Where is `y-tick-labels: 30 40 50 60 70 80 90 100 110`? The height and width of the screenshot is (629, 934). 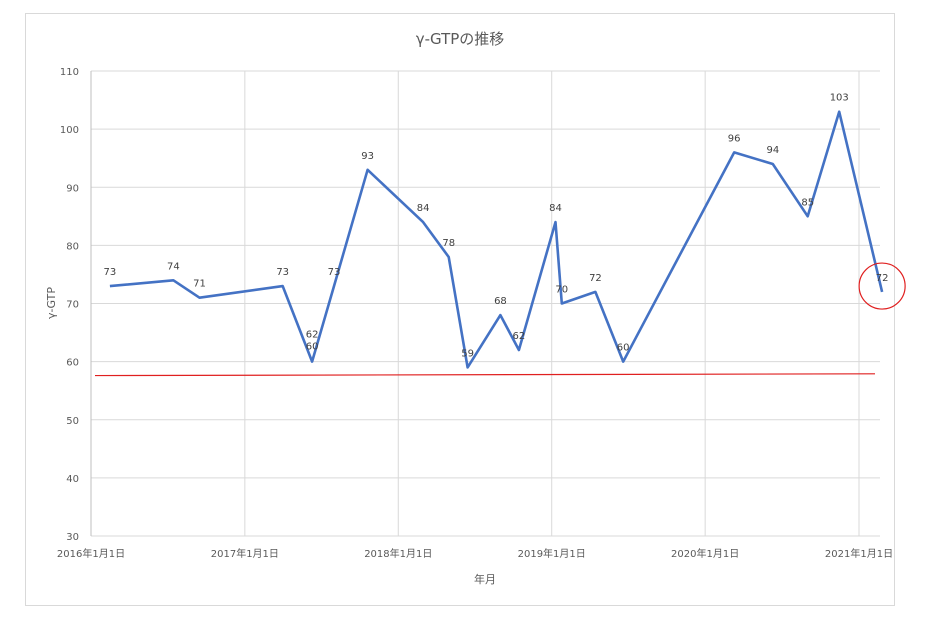
y-tick-labels: 30 40 50 60 70 80 90 100 110 is located at coordinates (69, 305).